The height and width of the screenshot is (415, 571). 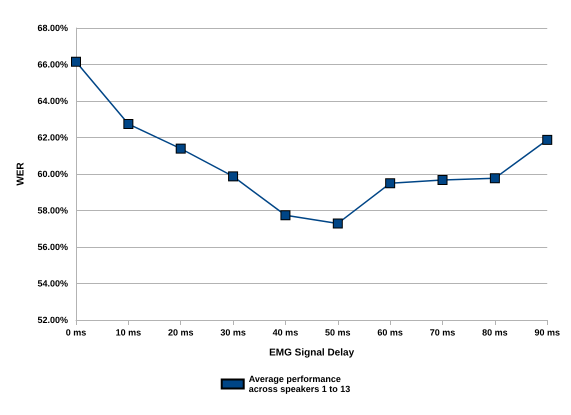 What do you see at coordinates (495, 333) in the screenshot?
I see `x-tick-label: 80 ms` at bounding box center [495, 333].